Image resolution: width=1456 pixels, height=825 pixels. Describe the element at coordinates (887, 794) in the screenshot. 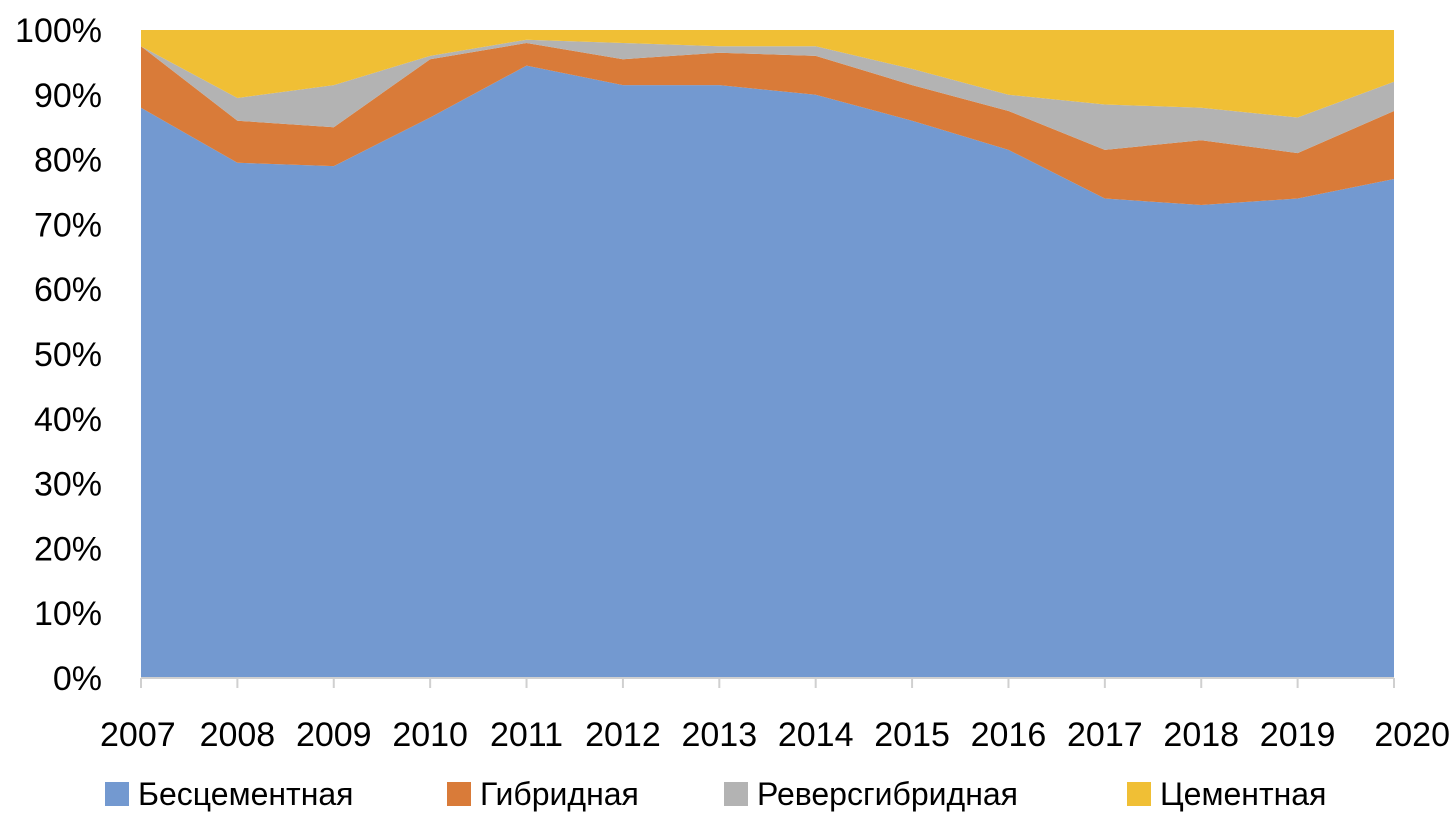

I see `legend-label-3: Реверсгибридная` at that location.